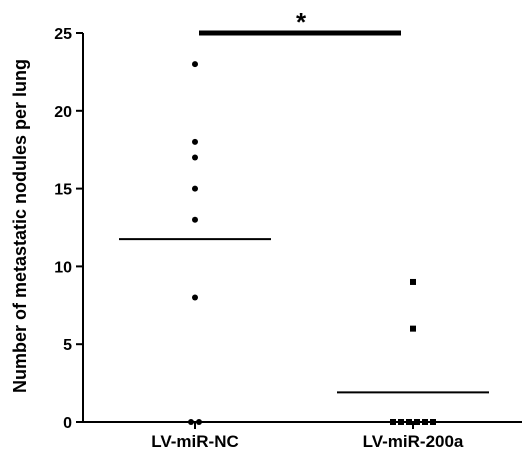 The image size is (529, 460). I want to click on significance-star: *, so click(301, 22).